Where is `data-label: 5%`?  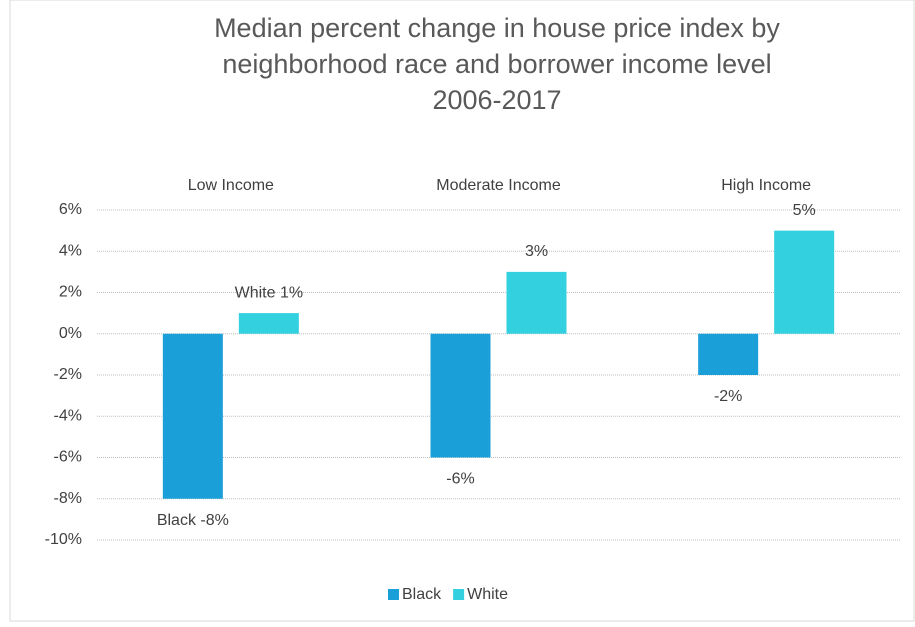
data-label: 5% is located at coordinates (804, 210).